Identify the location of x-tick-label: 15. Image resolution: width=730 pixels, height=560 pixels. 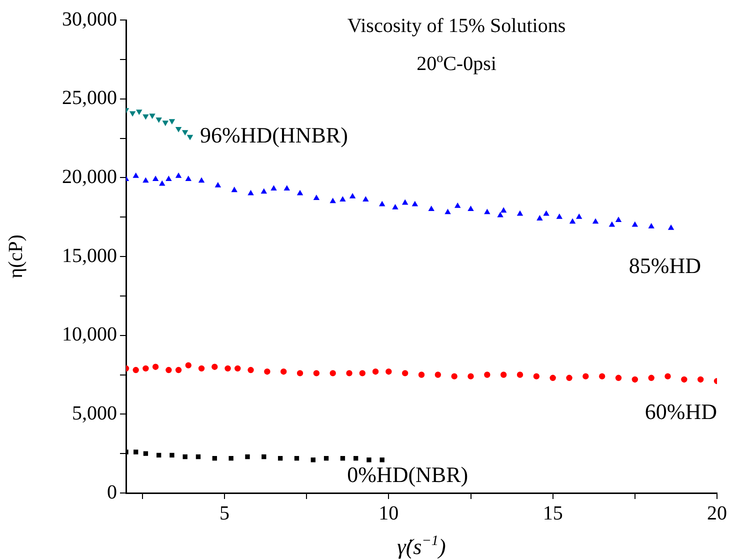
(552, 513).